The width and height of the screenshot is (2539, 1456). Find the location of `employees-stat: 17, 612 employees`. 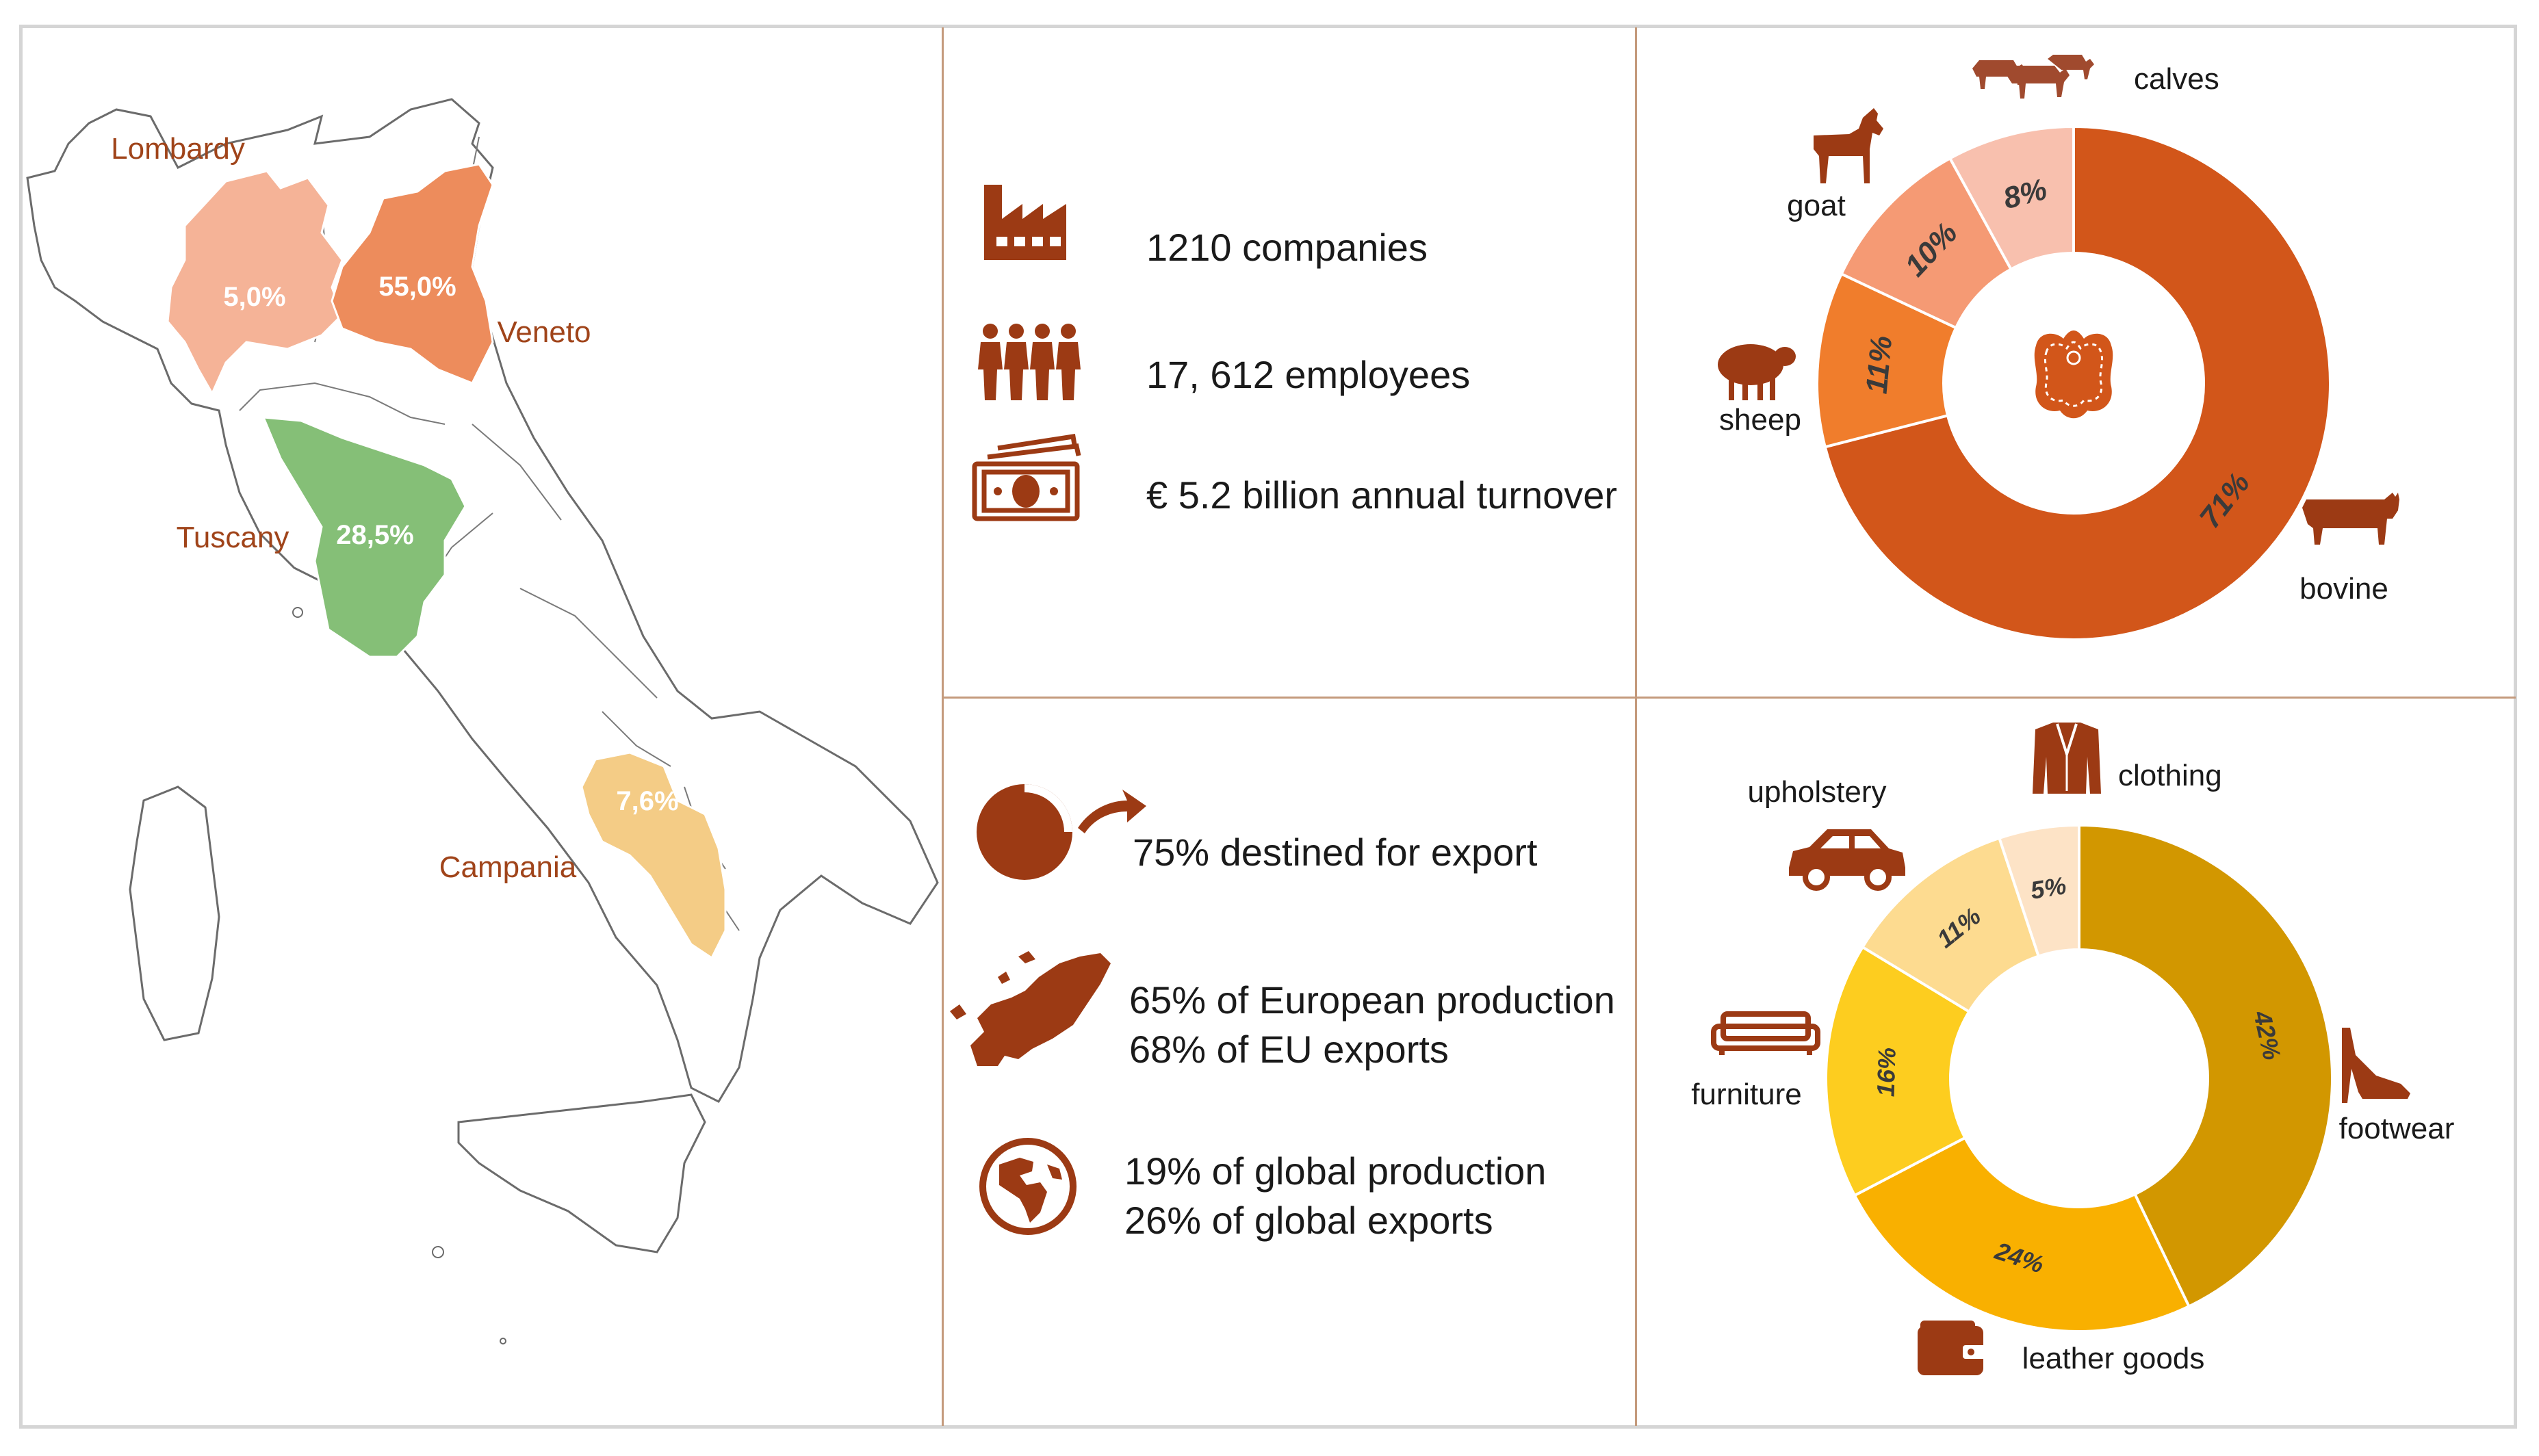

employees-stat: 17, 612 employees is located at coordinates (1308, 374).